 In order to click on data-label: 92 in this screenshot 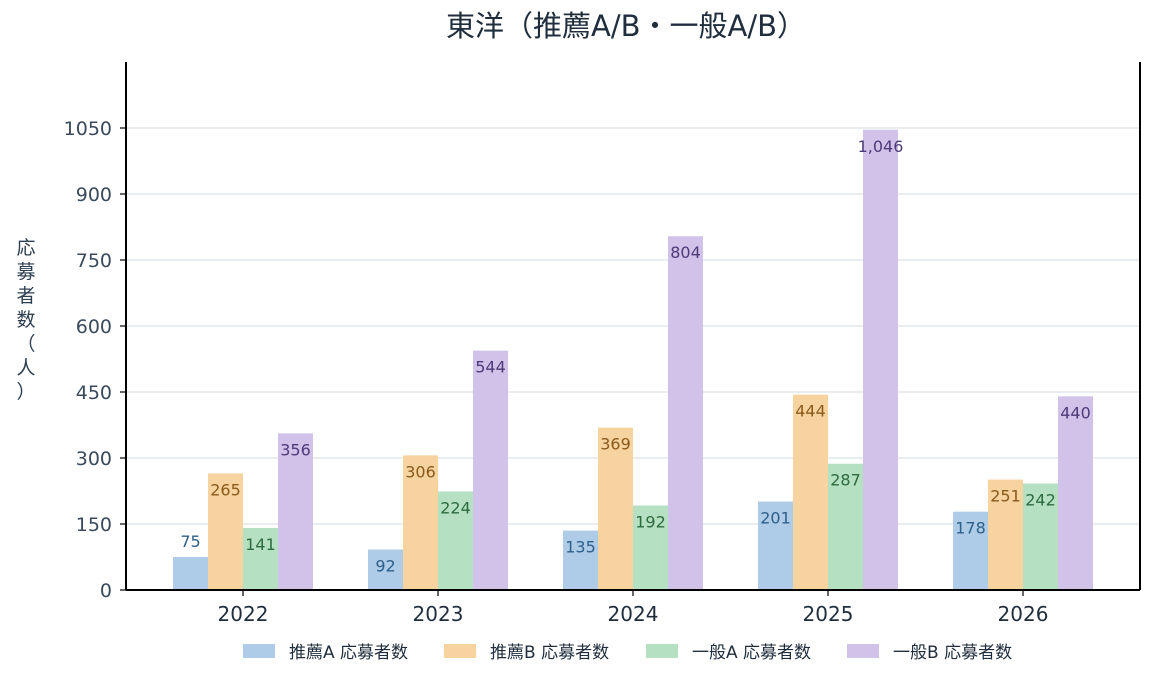, I will do `click(385, 566)`.